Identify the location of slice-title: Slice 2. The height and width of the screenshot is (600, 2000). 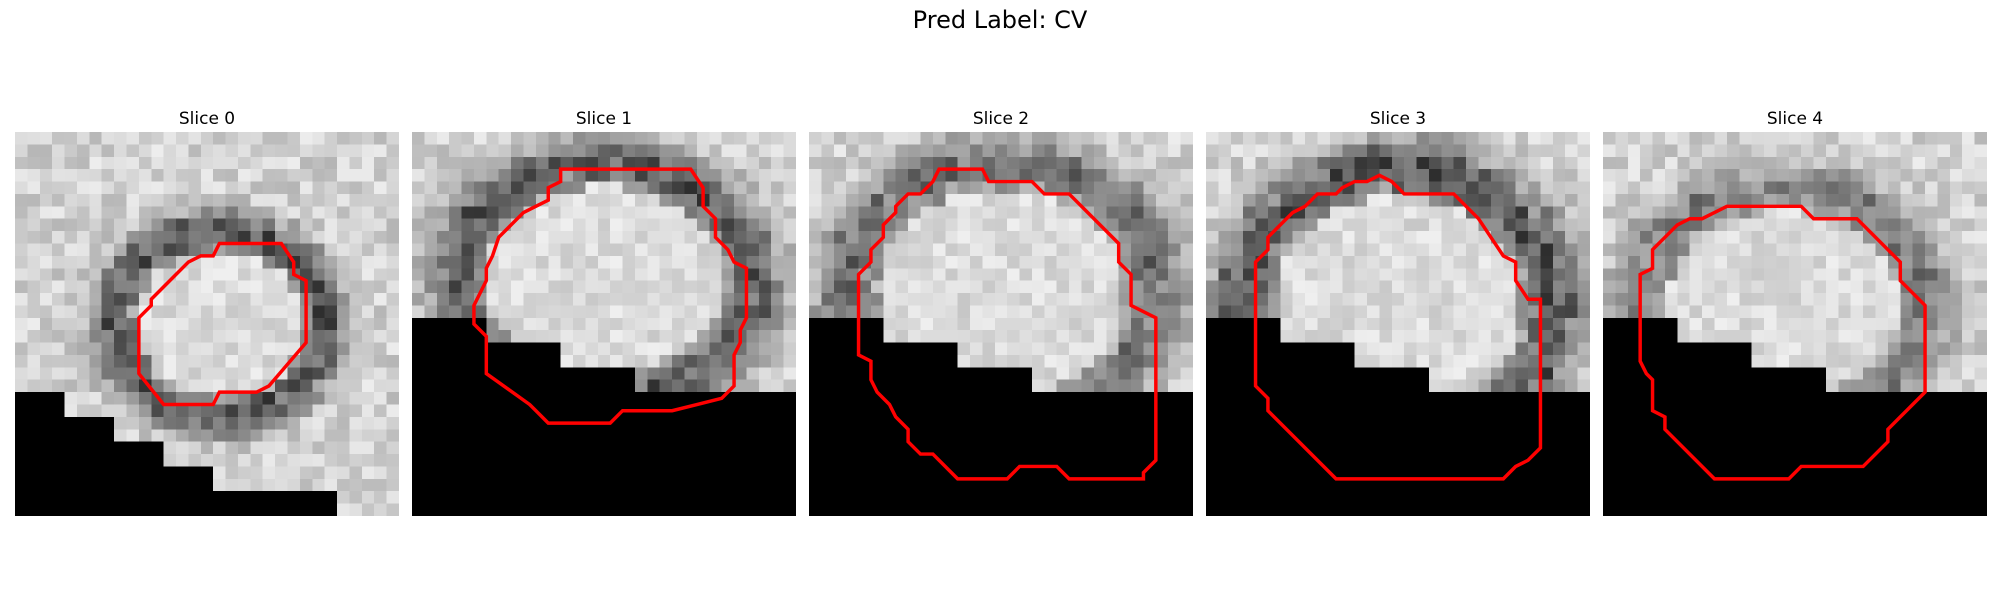
(1001, 119).